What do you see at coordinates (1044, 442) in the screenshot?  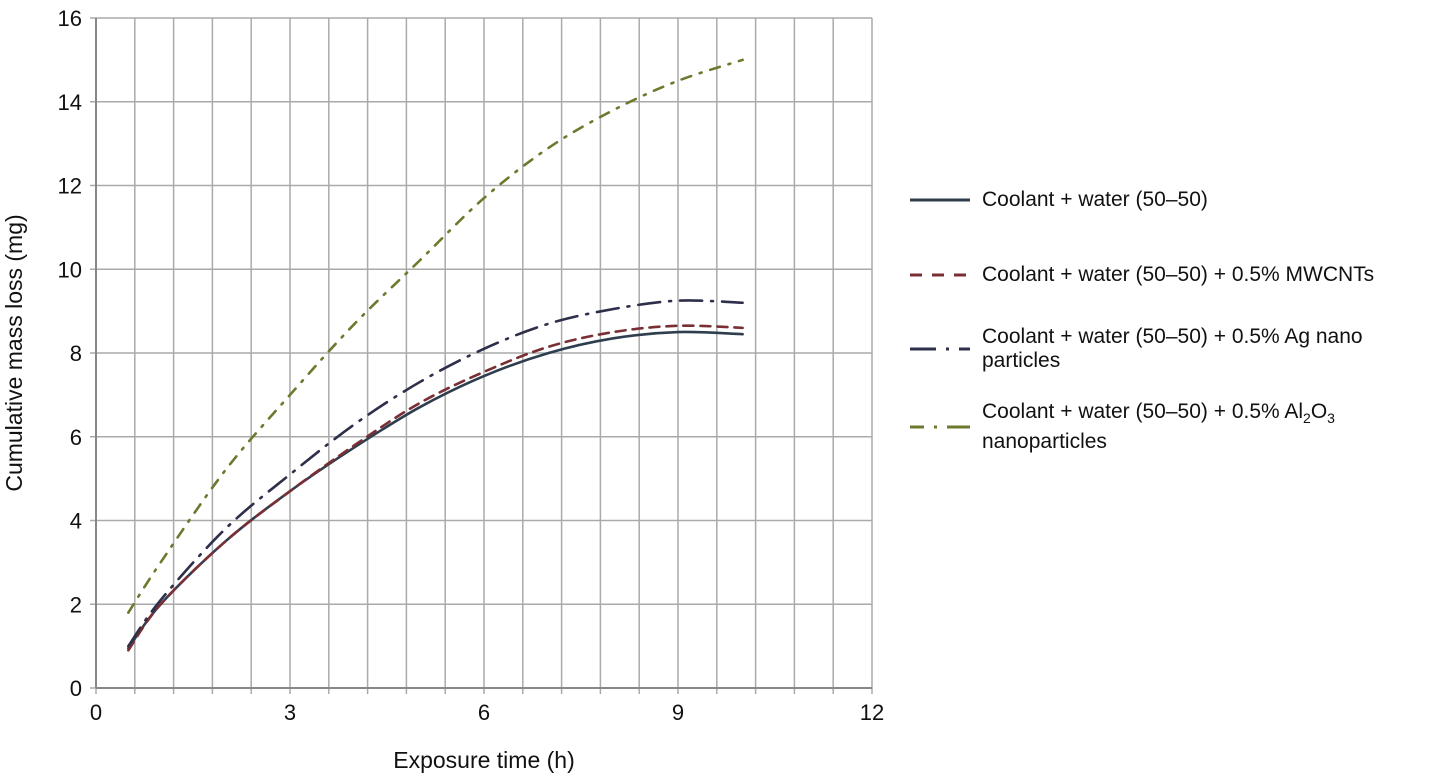 I see `legend-label-line2: nanoparticles` at bounding box center [1044, 442].